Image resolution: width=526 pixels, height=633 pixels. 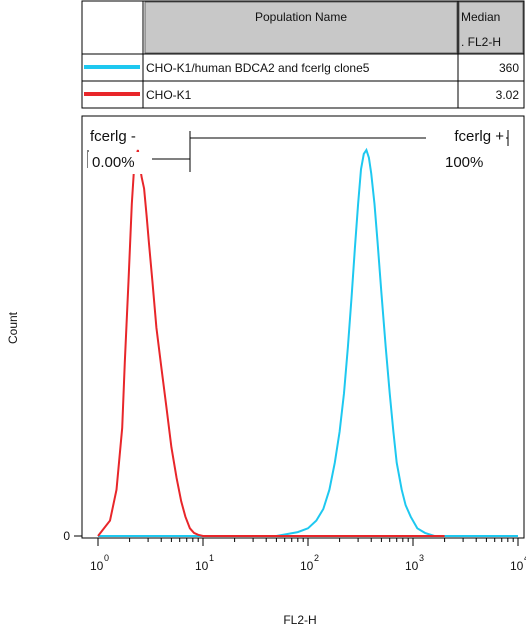 I want to click on x-axis: 100101102103104, so click(x=308, y=555).